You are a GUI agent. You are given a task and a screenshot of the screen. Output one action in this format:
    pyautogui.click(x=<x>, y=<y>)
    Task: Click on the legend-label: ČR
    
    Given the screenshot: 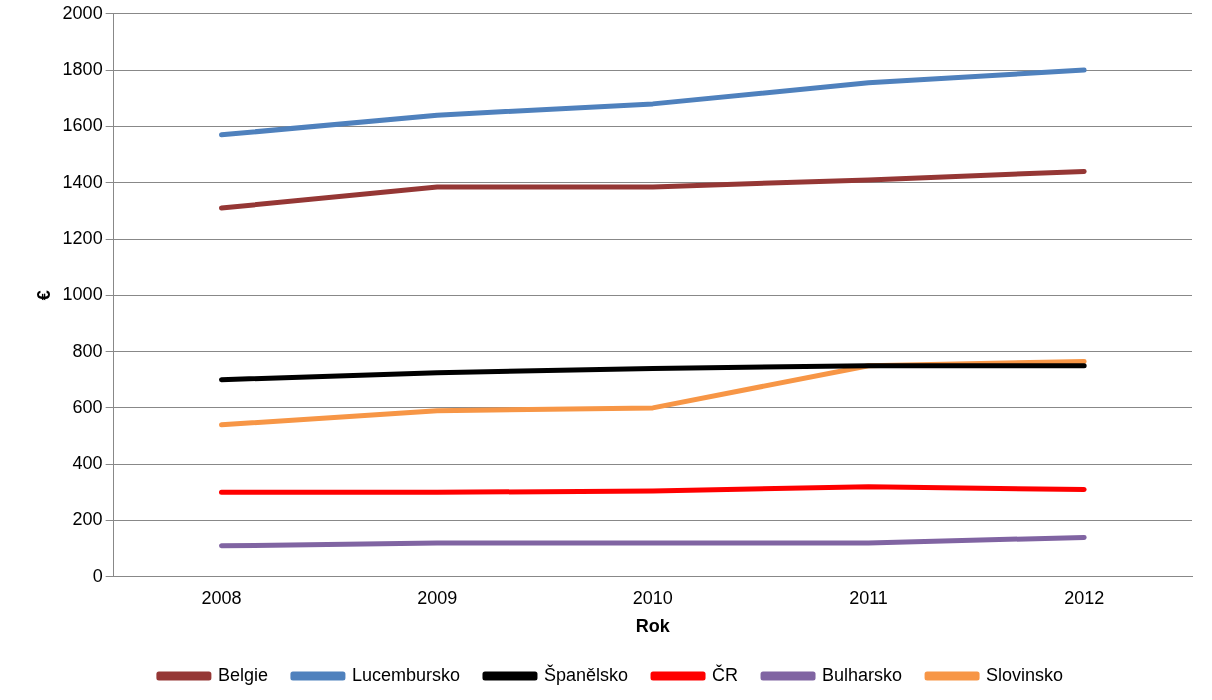 What is the action you would take?
    pyautogui.click(x=725, y=674)
    